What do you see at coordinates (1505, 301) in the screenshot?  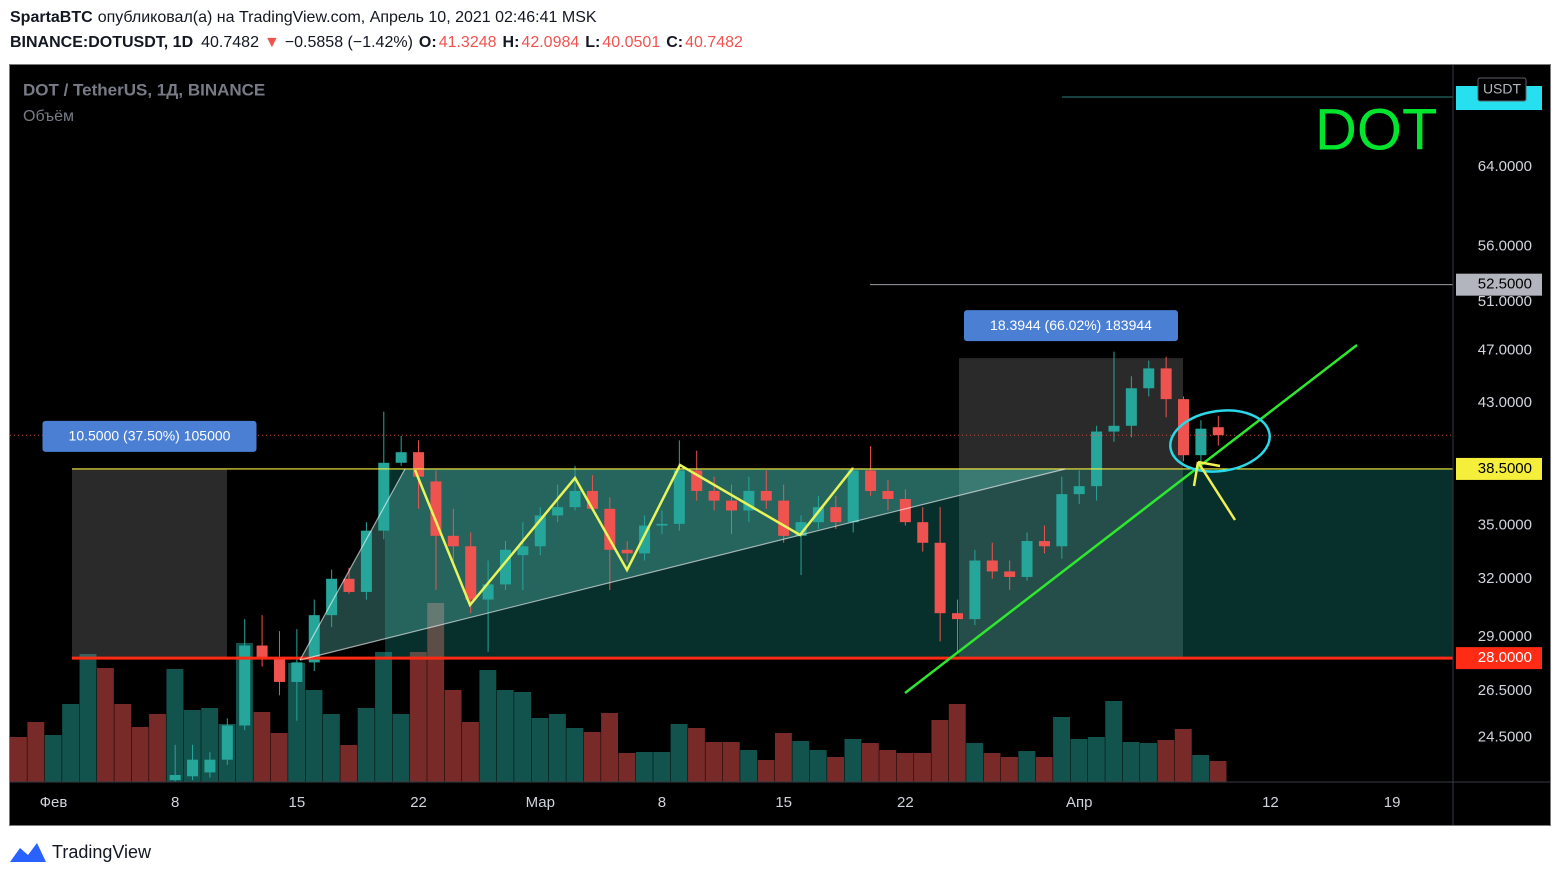 I see `y-tick-label: 51.0000` at bounding box center [1505, 301].